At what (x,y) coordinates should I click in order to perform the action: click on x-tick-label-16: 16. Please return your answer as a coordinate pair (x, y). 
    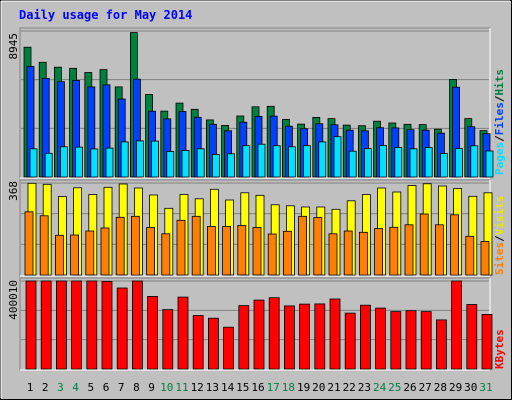
    Looking at the image, I should click on (257, 387).